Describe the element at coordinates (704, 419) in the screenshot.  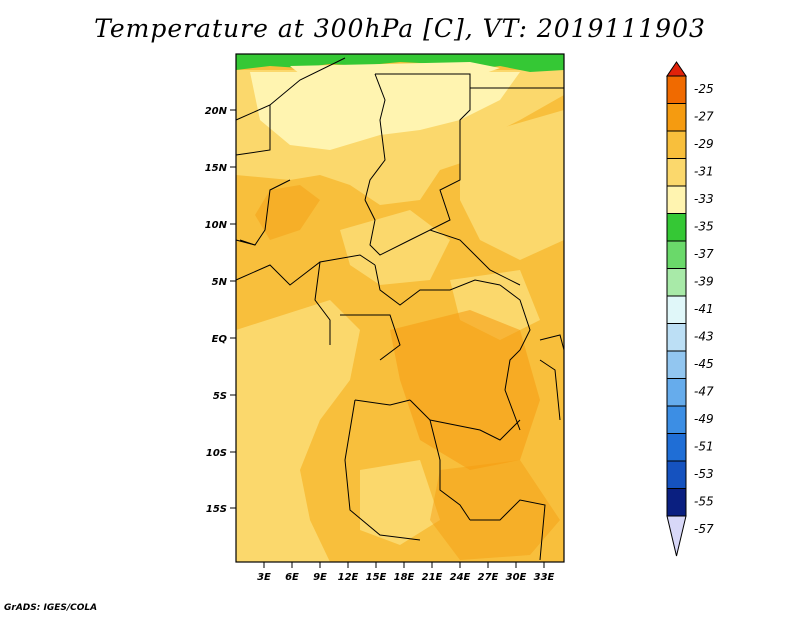
I see `colorbar-label: -49` at that location.